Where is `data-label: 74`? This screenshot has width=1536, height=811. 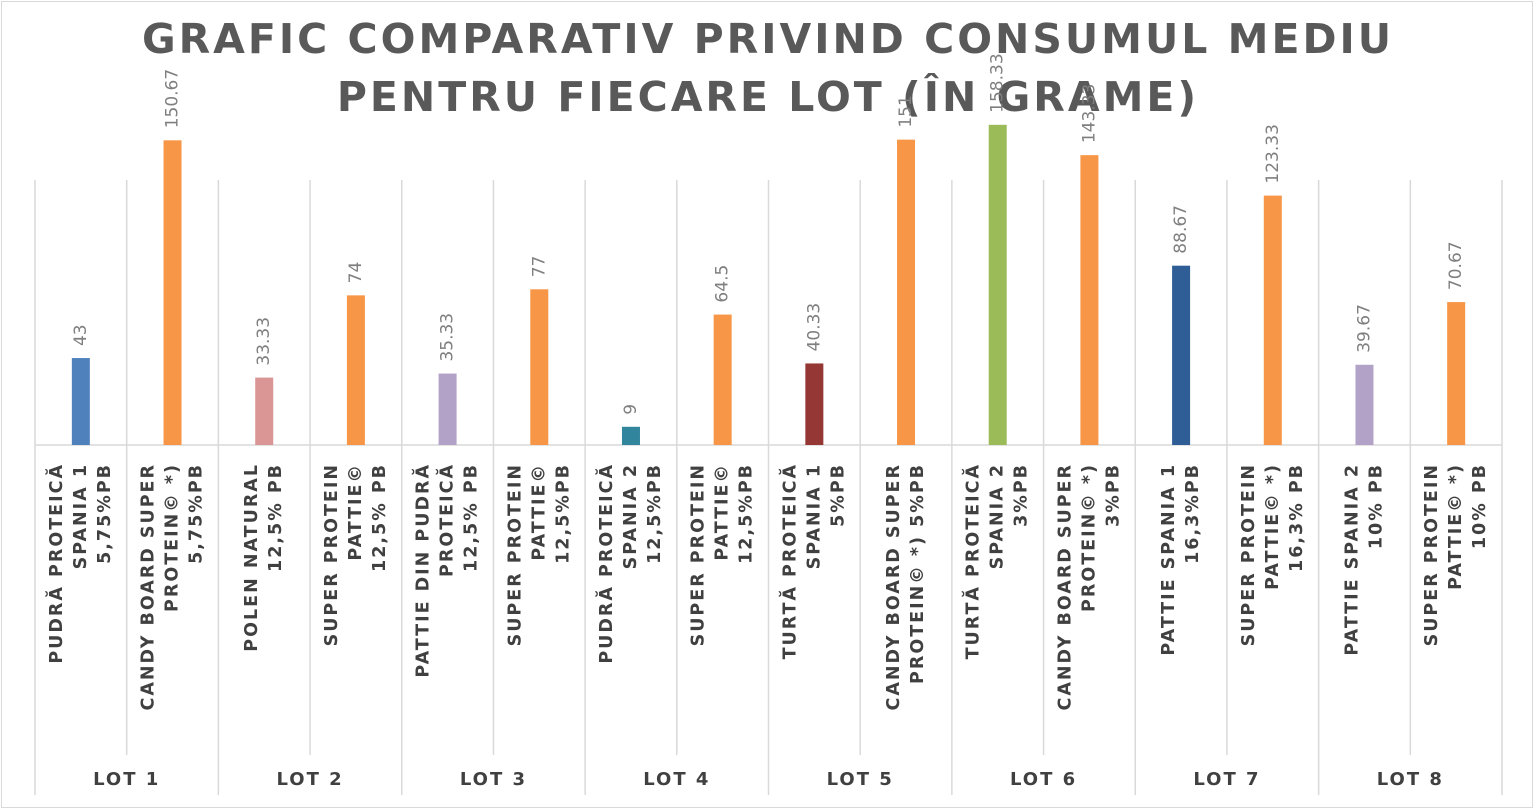 data-label: 74 is located at coordinates (356, 273).